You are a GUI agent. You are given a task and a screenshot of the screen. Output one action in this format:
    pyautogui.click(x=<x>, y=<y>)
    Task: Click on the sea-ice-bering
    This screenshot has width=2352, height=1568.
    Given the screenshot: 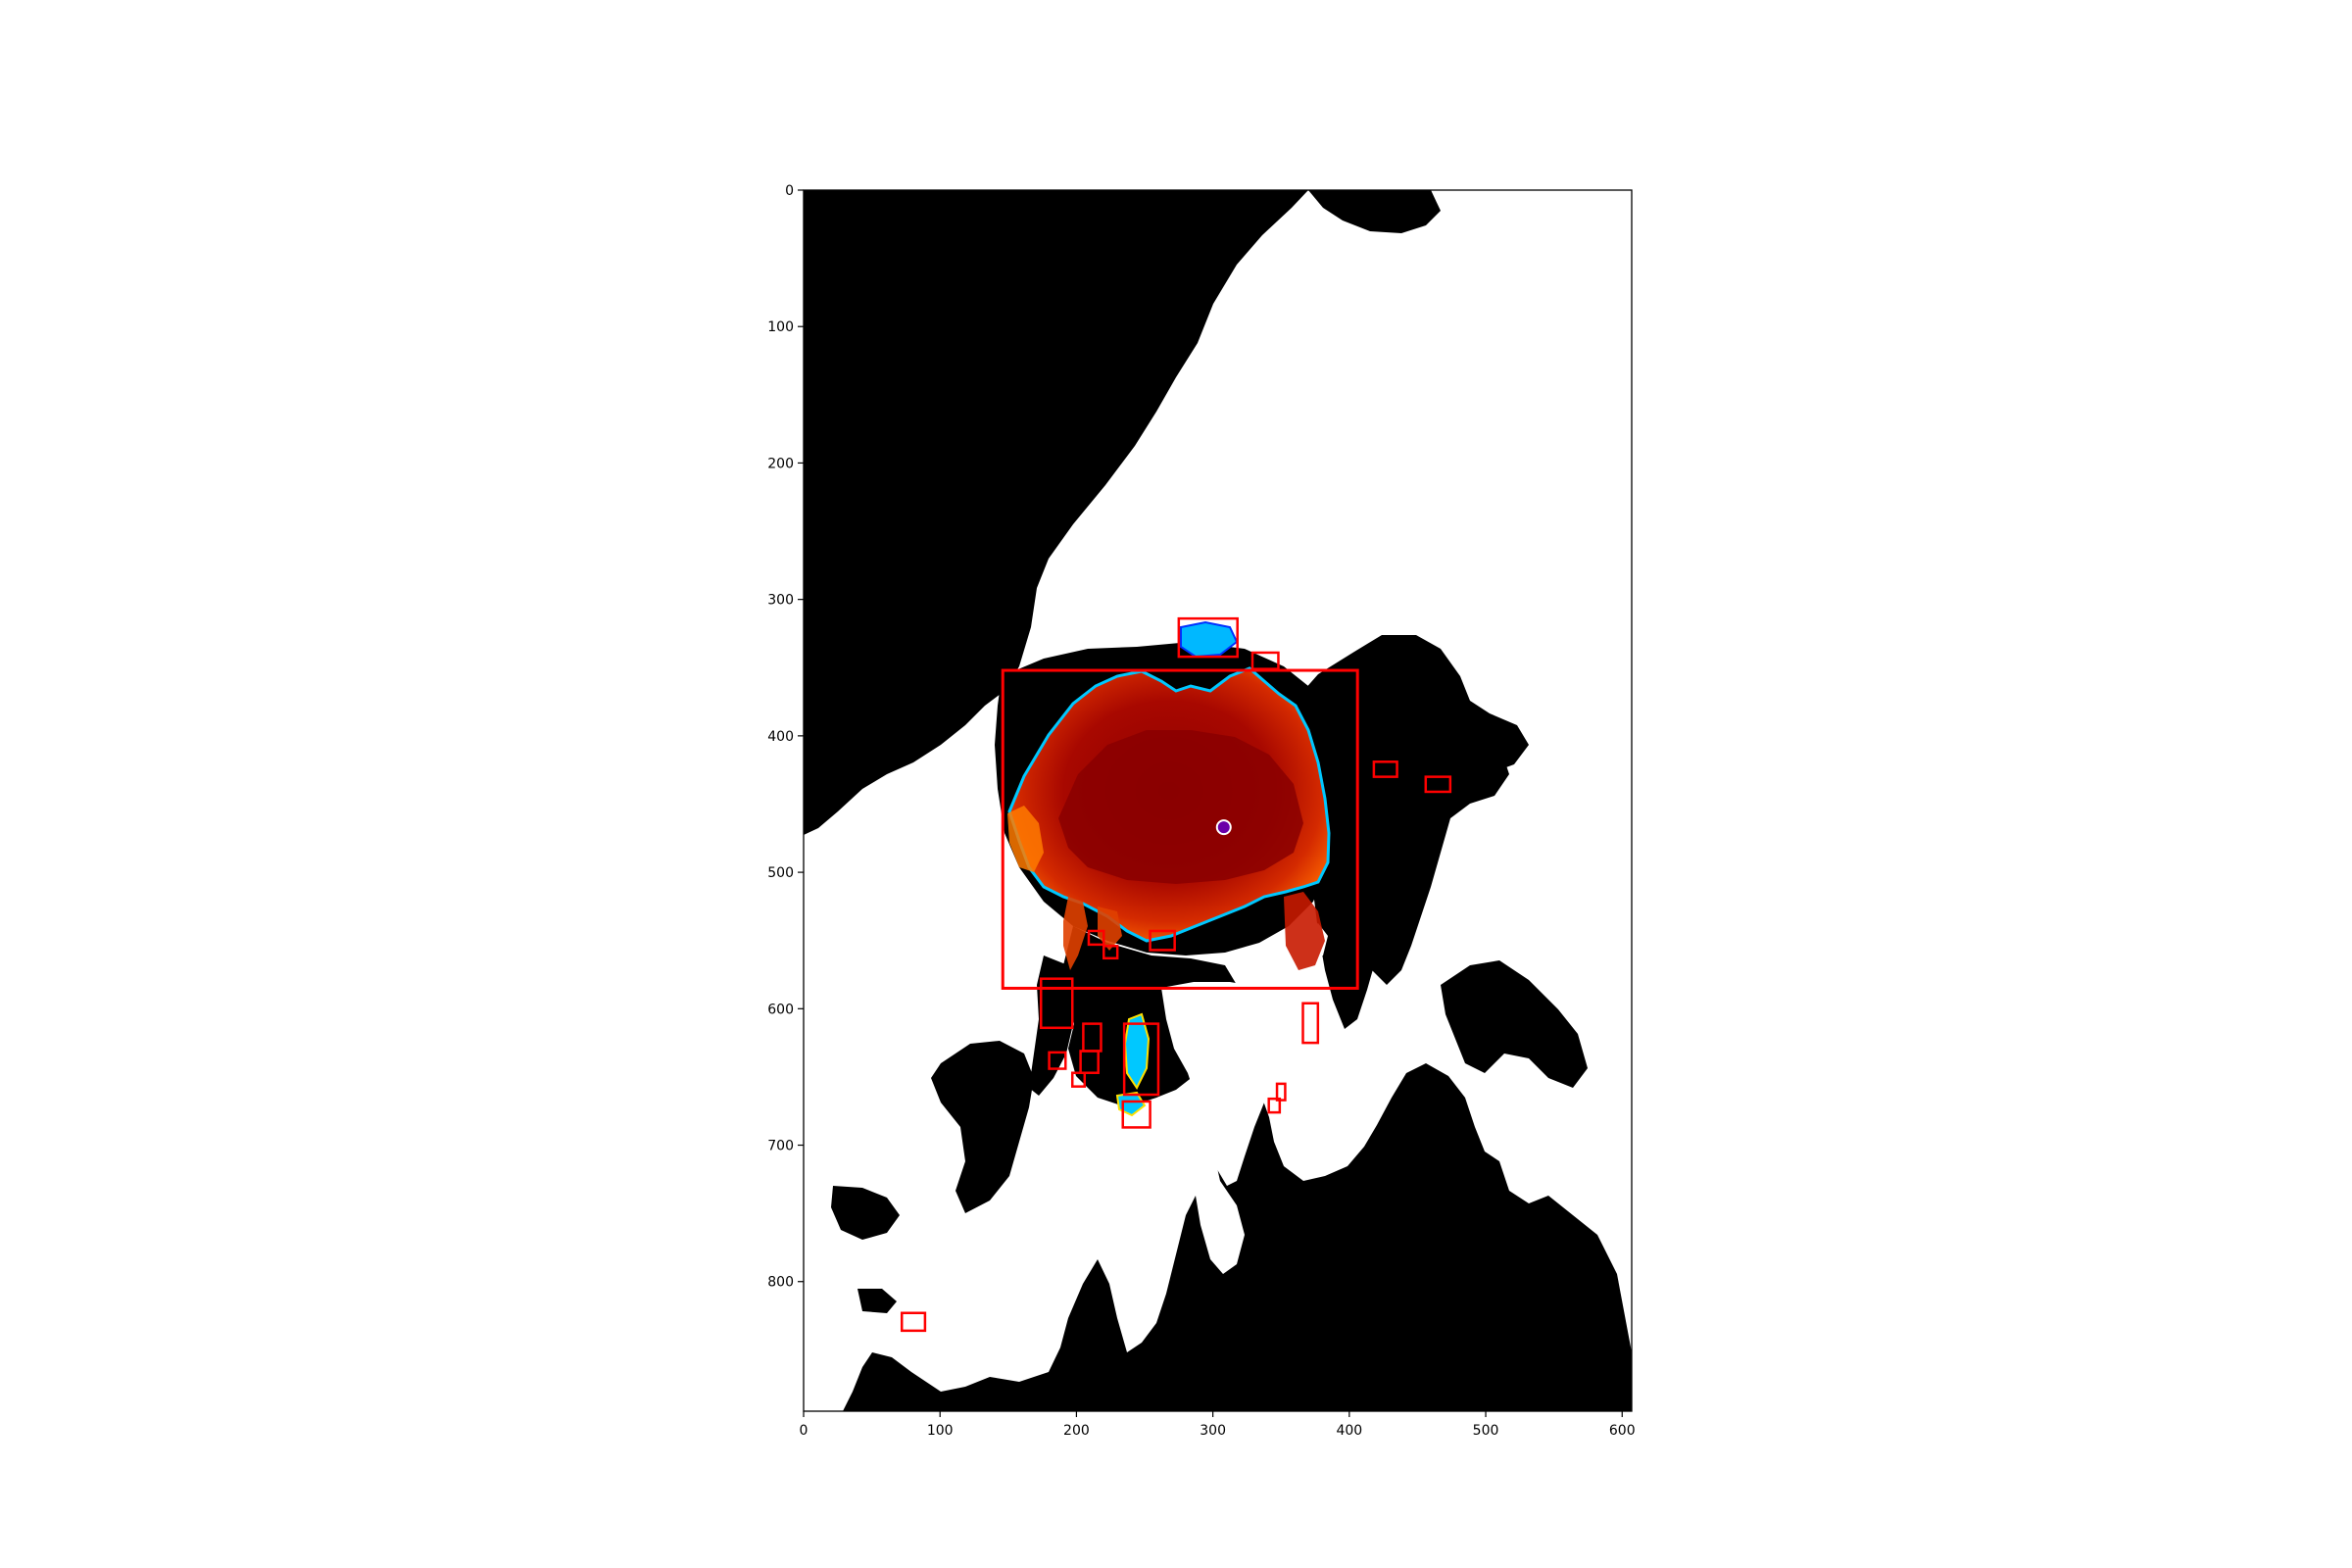 What is the action you would take?
    pyautogui.click(x=1209, y=639)
    